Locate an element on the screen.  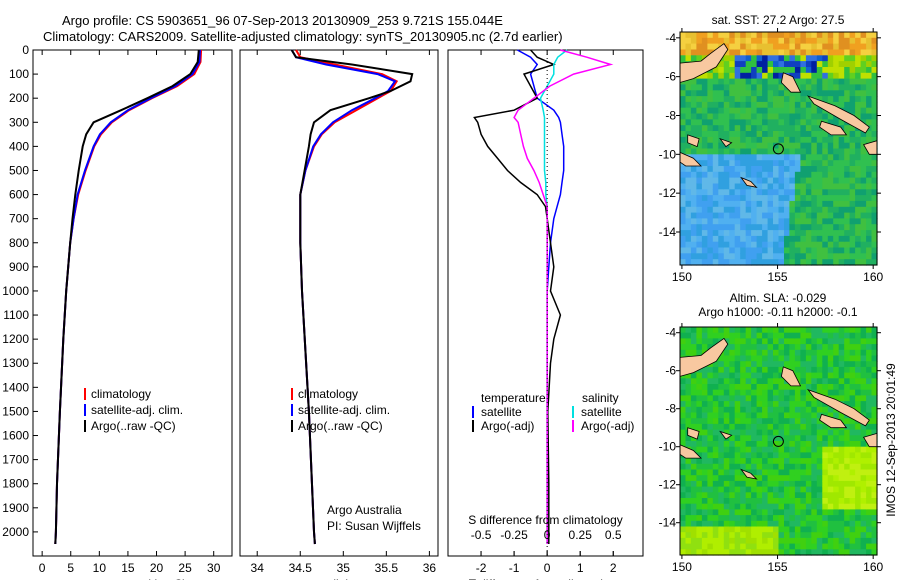
legend-label: climatology is located at coordinates (121, 394).